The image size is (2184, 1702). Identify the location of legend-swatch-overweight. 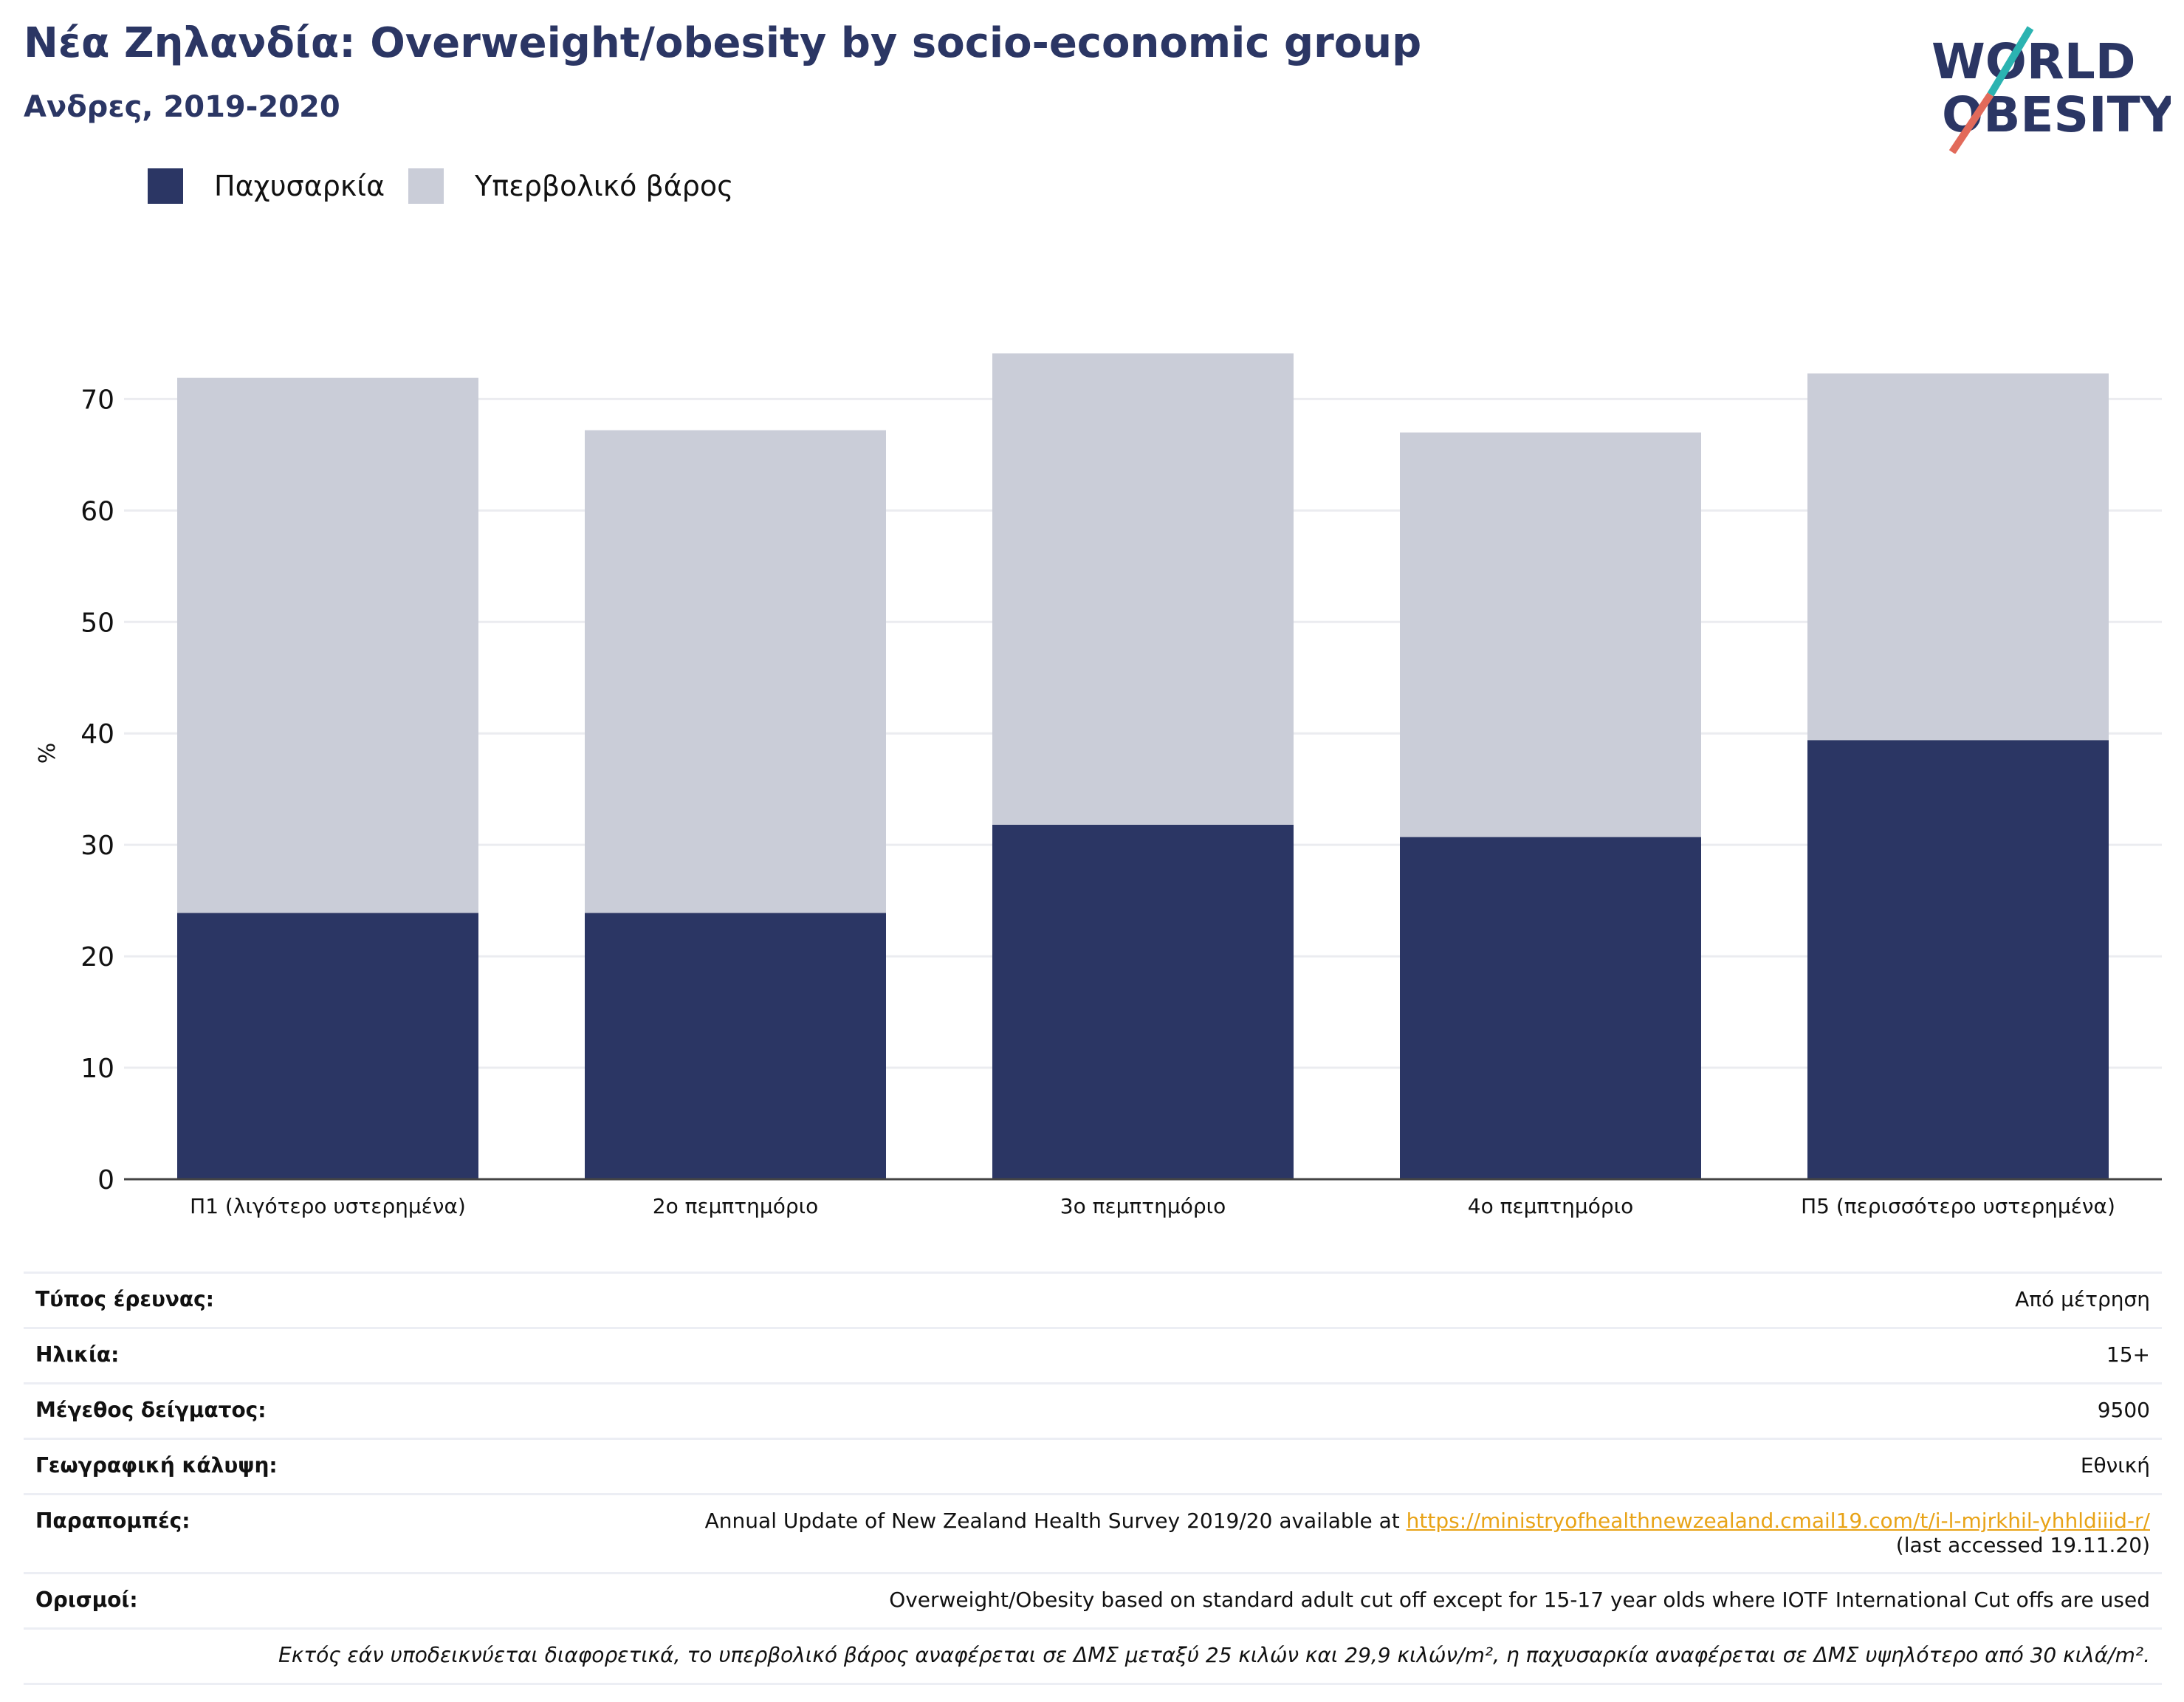
(426, 186).